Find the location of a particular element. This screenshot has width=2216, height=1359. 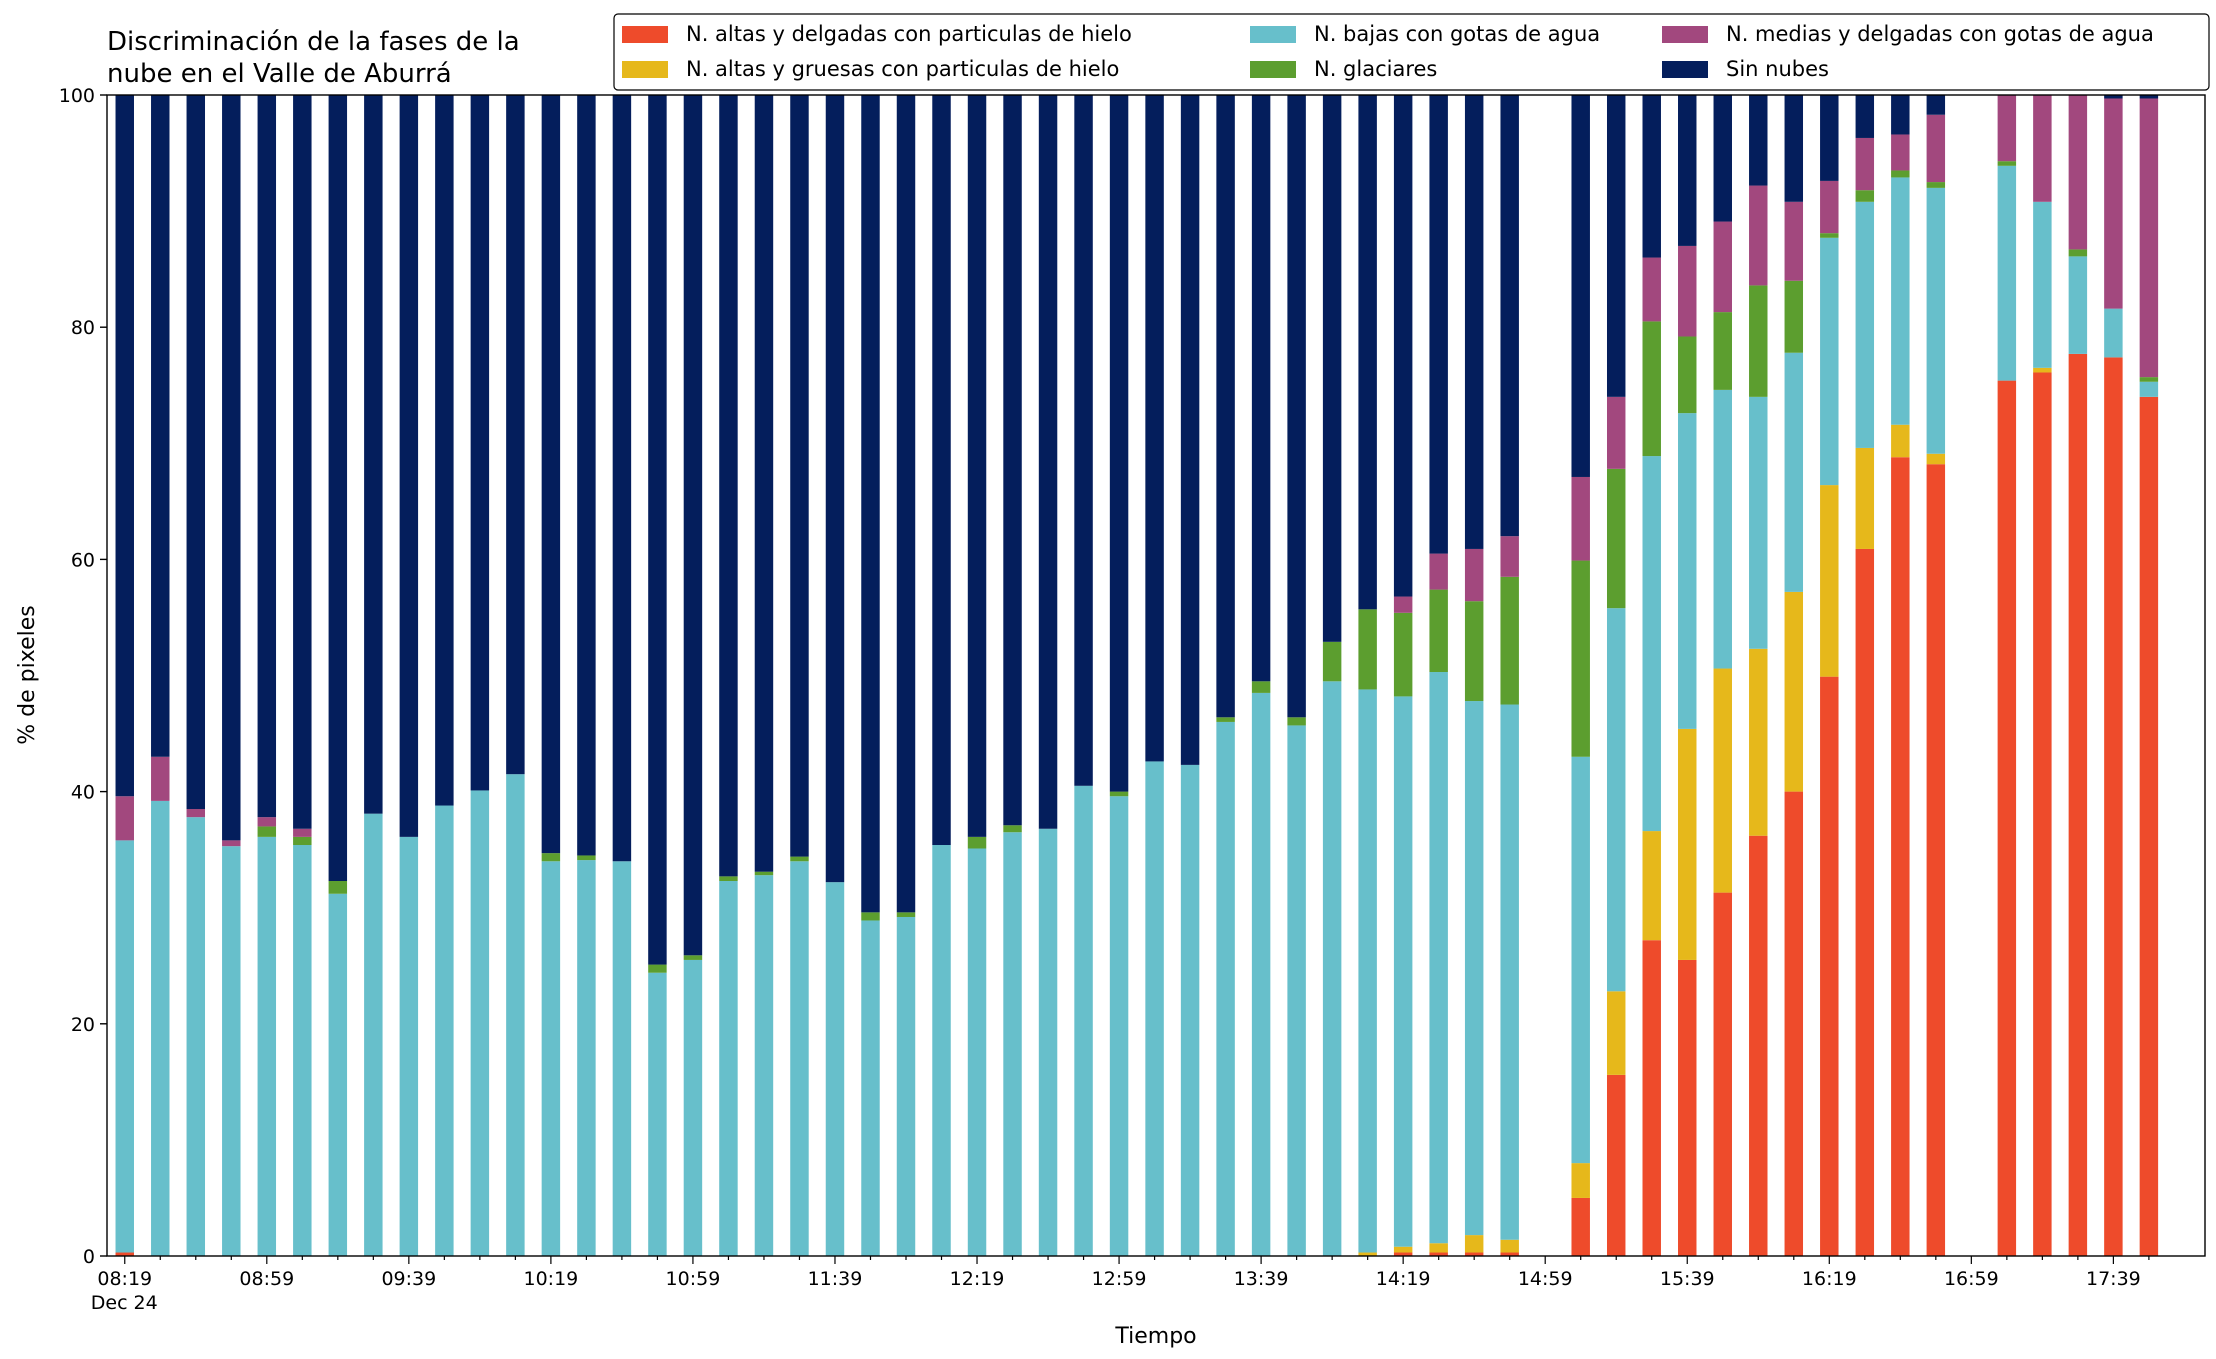

x-tick-label: 10:19 is located at coordinates (551, 1279).